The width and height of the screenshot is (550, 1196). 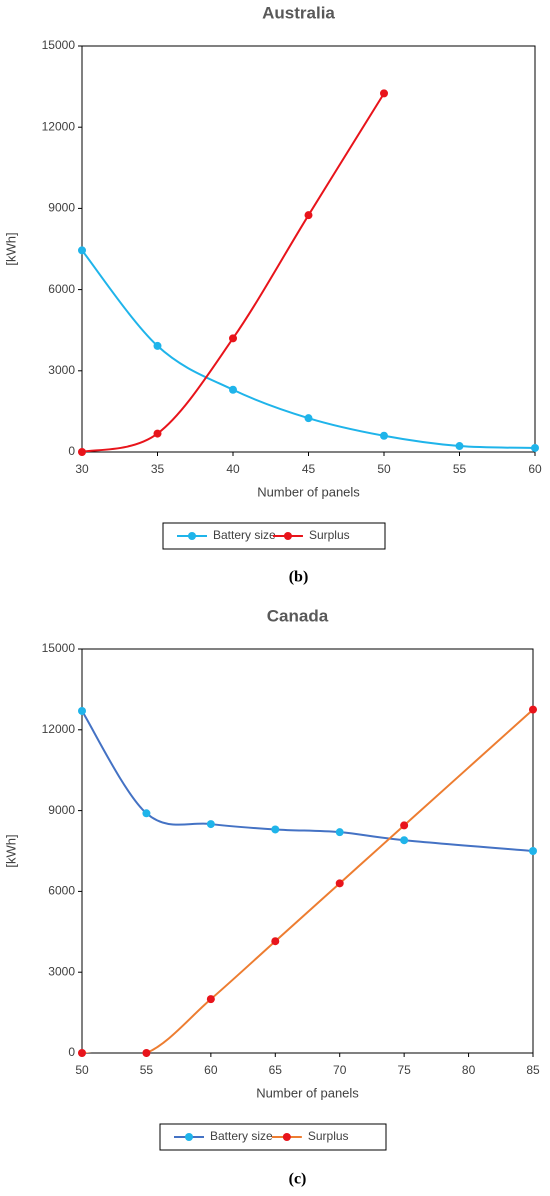 I want to click on chart-title: Canada, so click(x=298, y=615).